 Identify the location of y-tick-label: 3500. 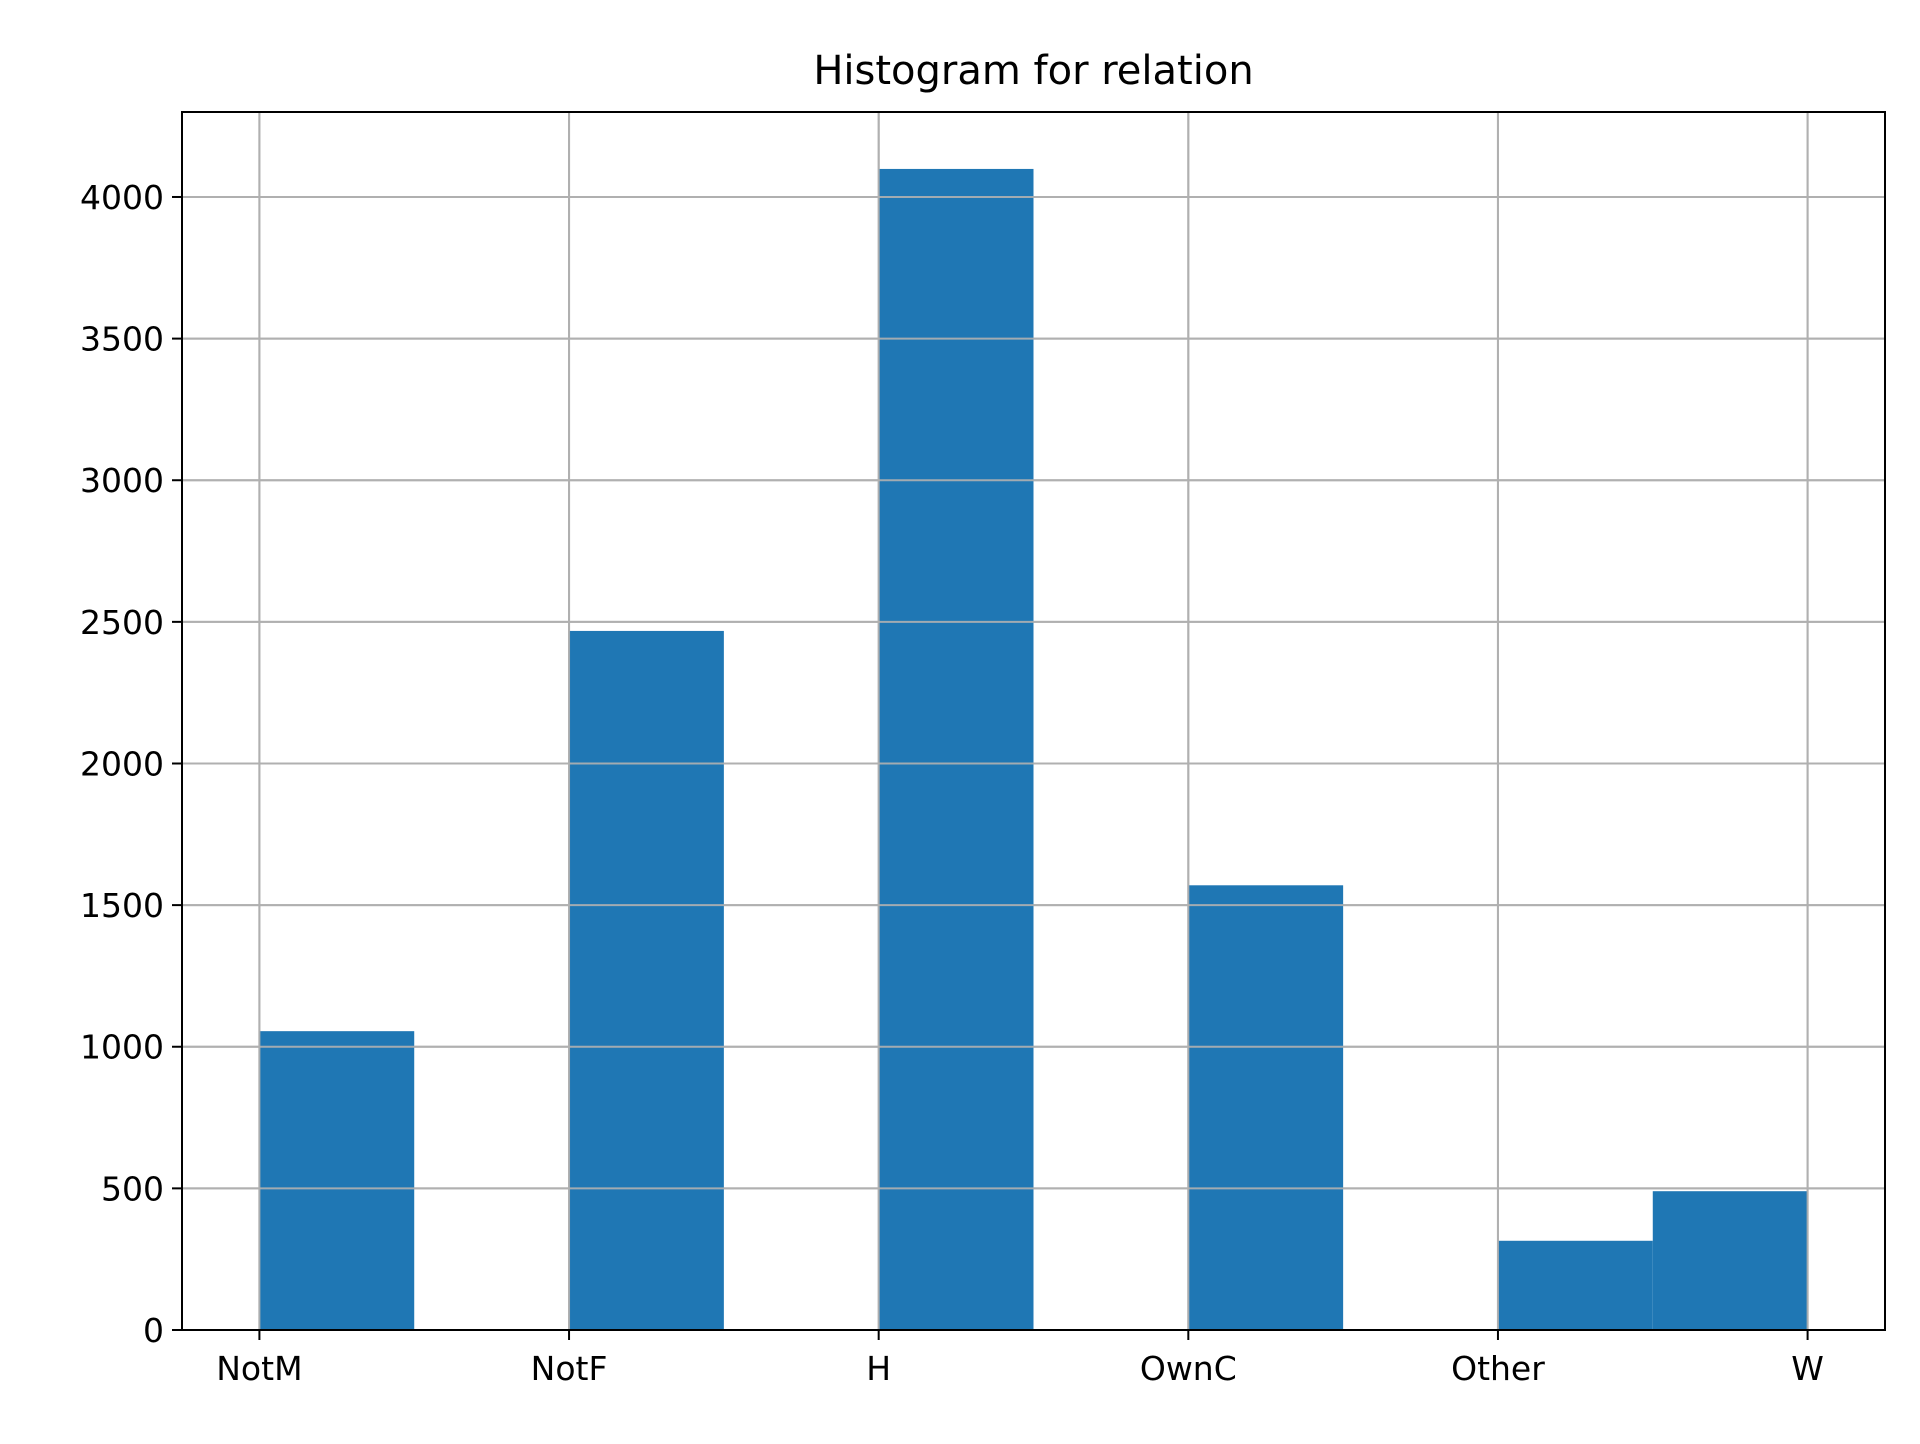
(122, 339).